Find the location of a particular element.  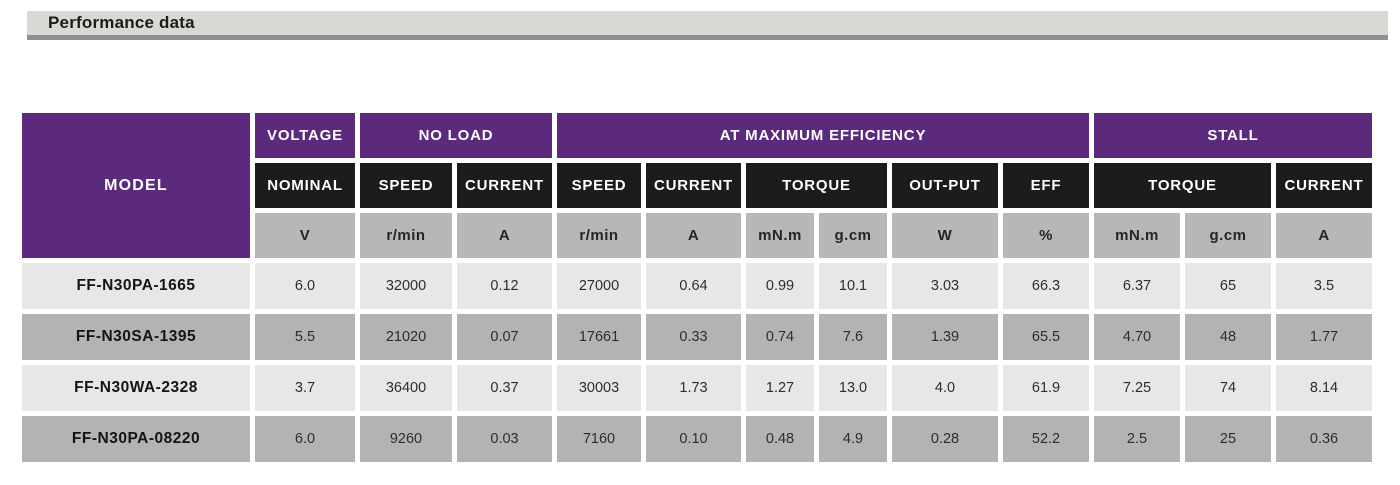

model-name-cell: FF-N30PA-08220 is located at coordinates (136, 439).